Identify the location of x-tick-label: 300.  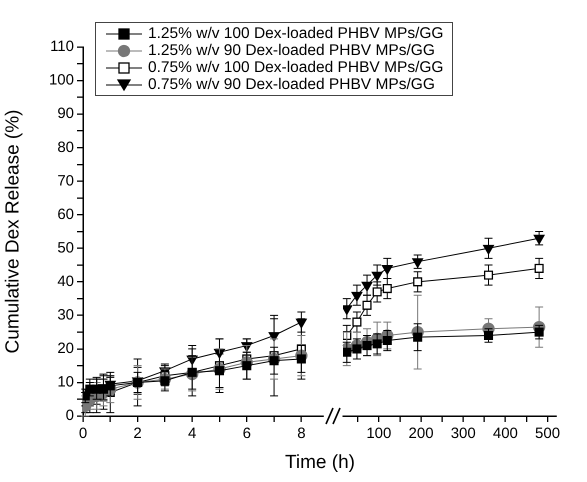
(463, 433).